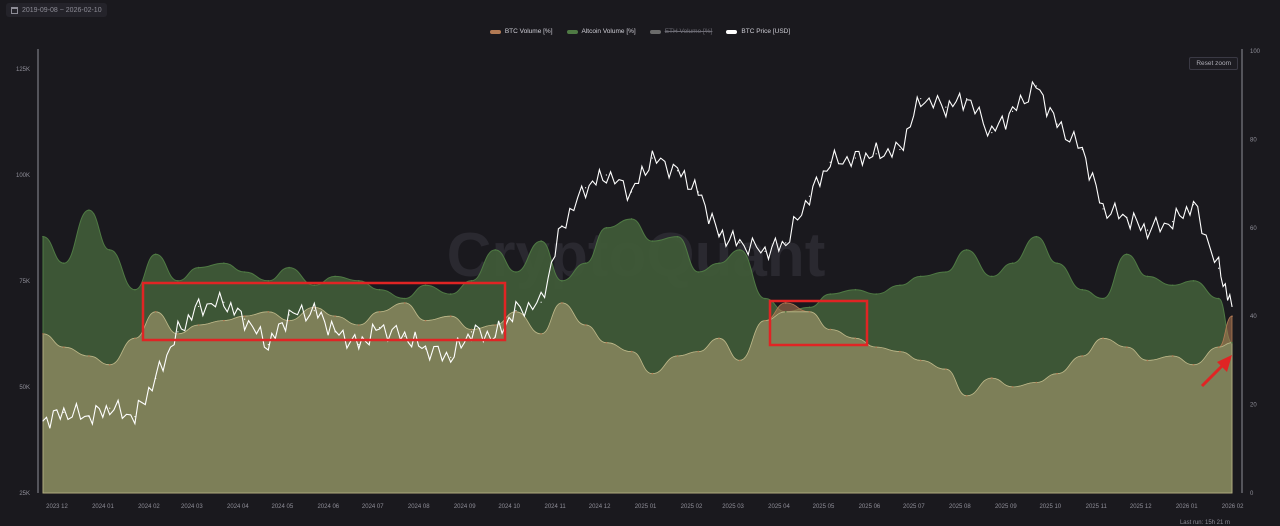 Image resolution: width=1280 pixels, height=526 pixels. I want to click on x-tick-label: 2024 03, so click(192, 507).